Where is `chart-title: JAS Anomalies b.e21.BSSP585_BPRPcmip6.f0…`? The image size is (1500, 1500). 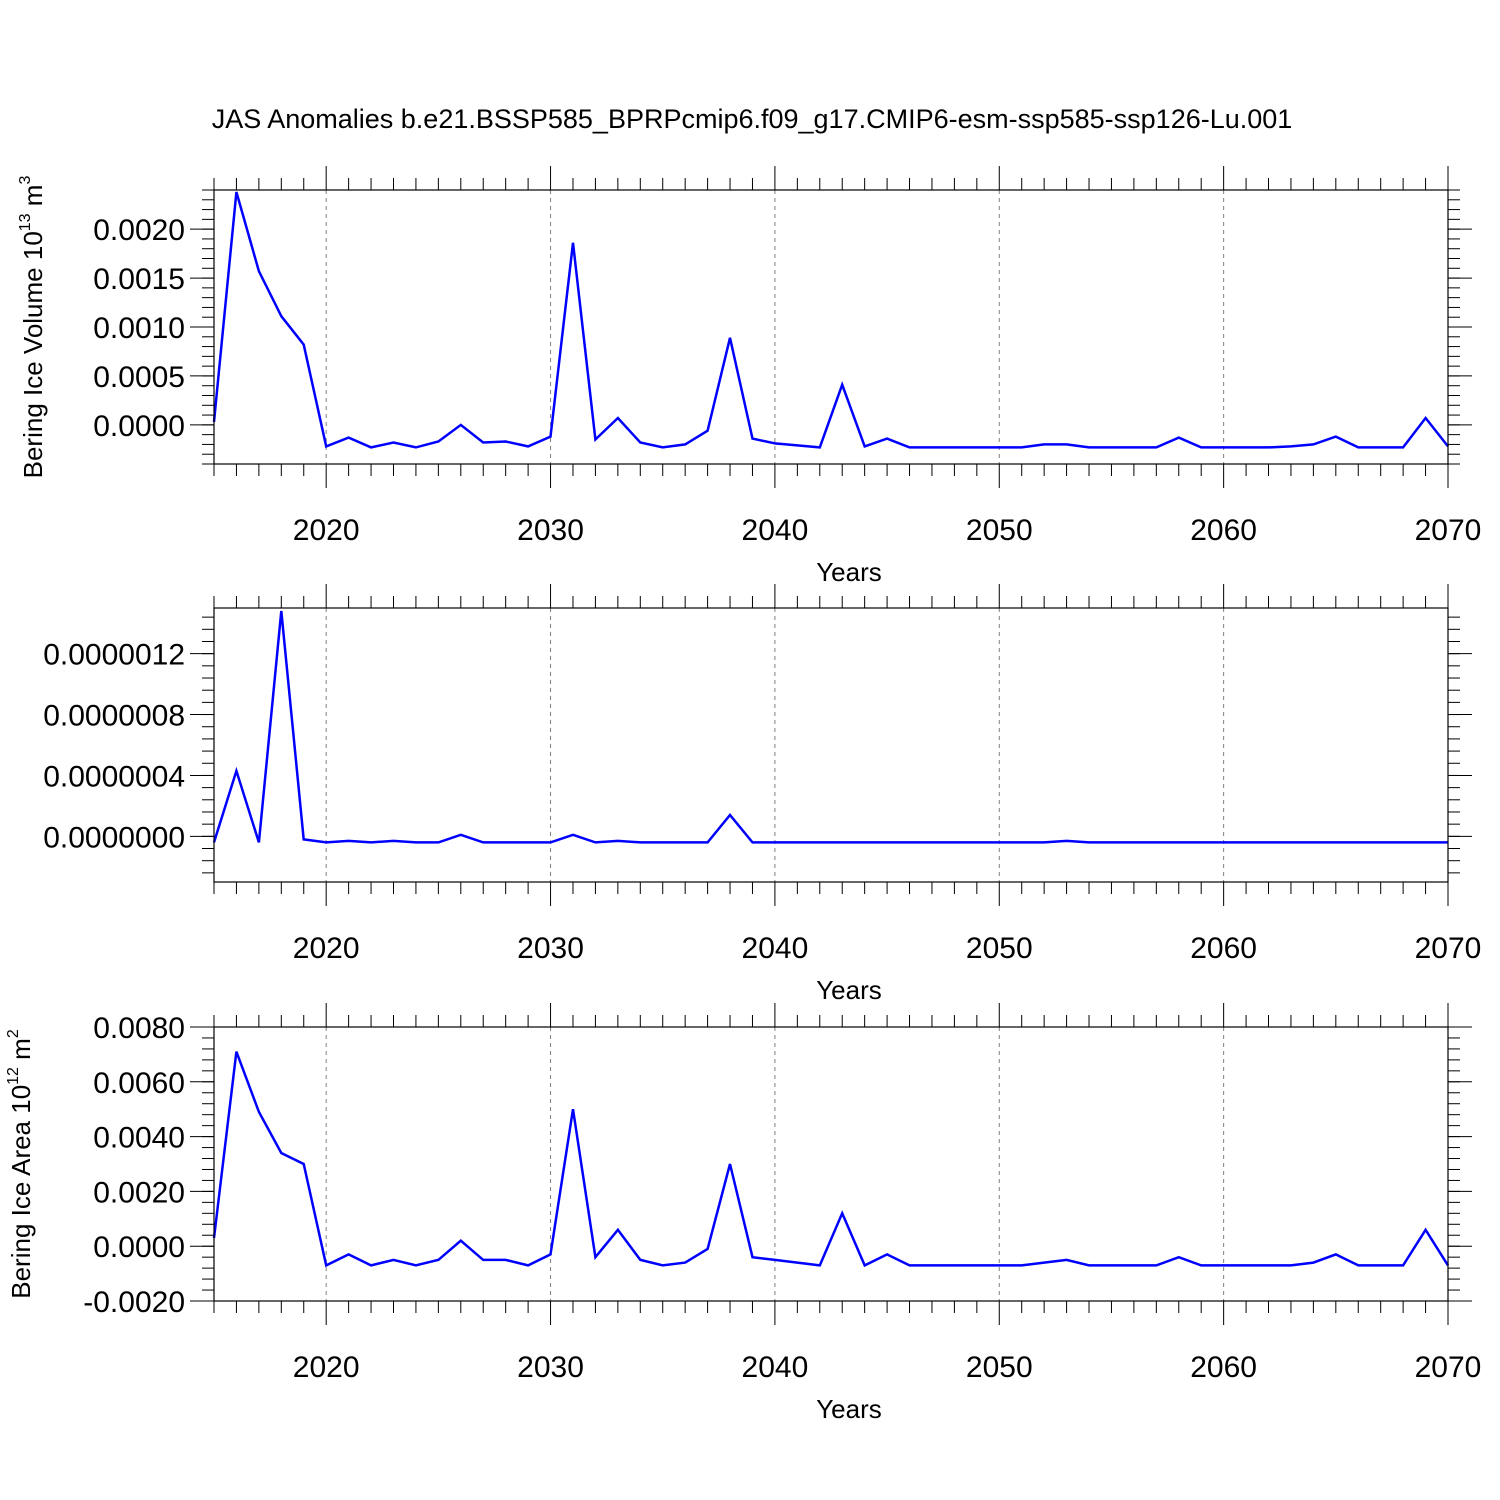 chart-title: JAS Anomalies b.e21.BSSP585_BPRPcmip6.f0… is located at coordinates (752, 119).